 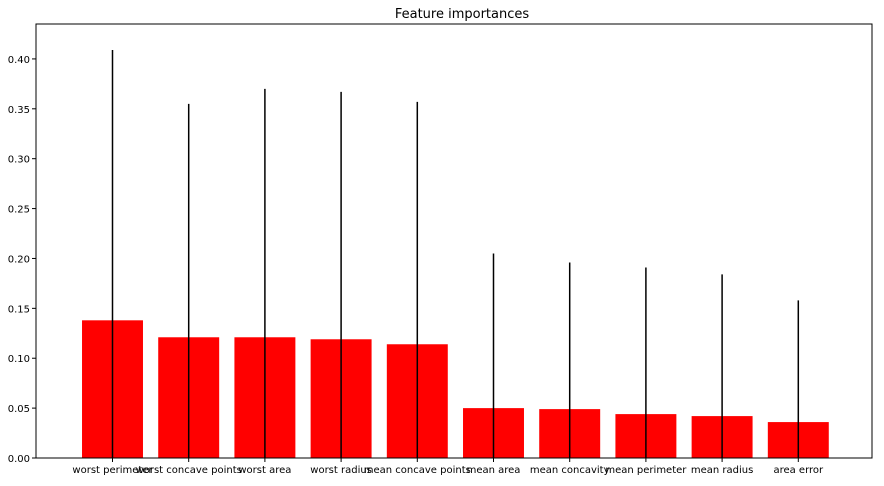 What do you see at coordinates (19, 359) in the screenshot?
I see `y-tick-label: 0.10` at bounding box center [19, 359].